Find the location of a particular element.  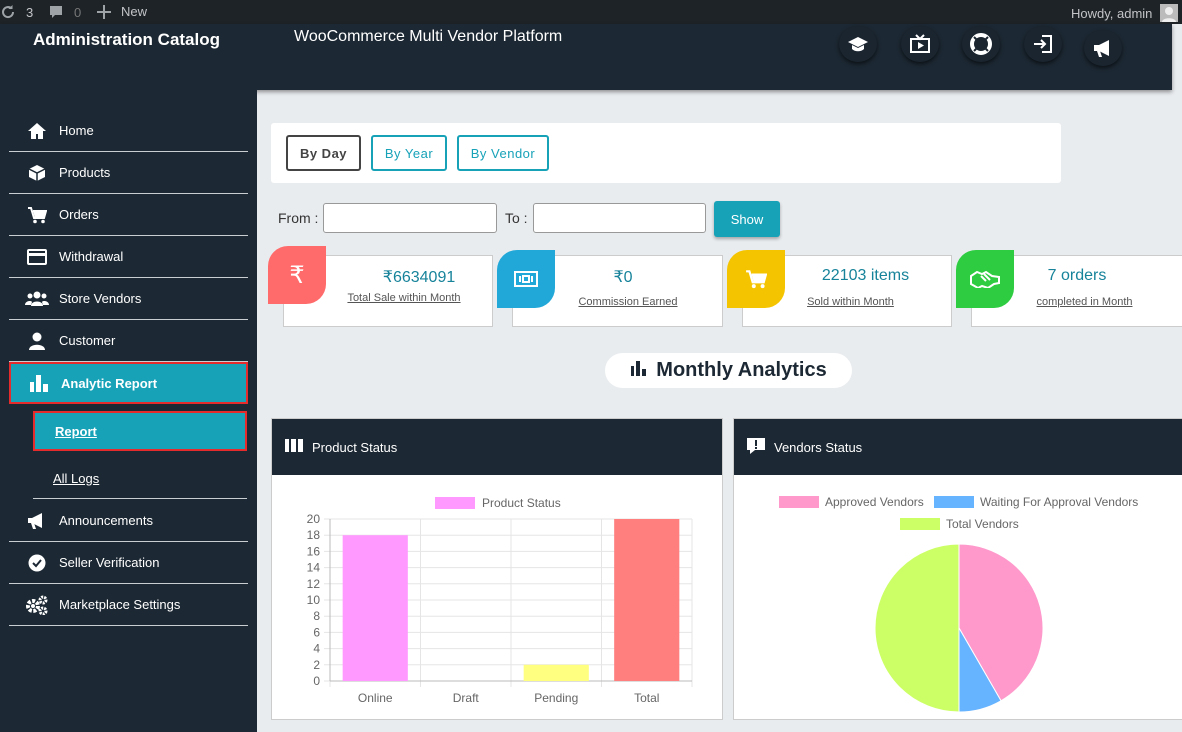

check-circle-icon is located at coordinates (37, 563).